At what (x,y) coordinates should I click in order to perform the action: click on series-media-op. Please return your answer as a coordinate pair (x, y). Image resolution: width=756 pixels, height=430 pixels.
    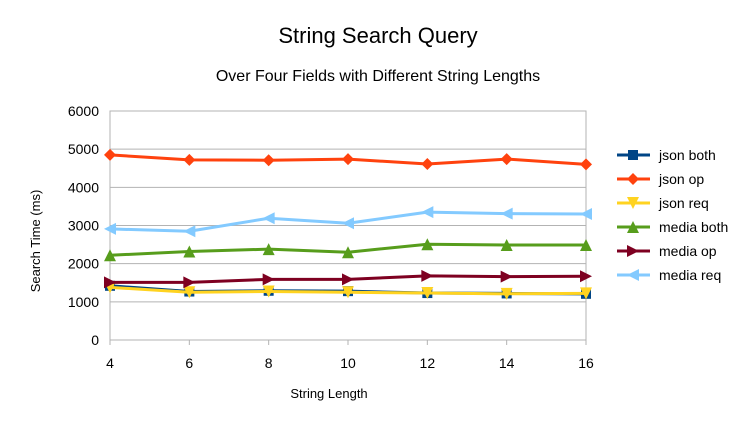
    Looking at the image, I should click on (348, 279).